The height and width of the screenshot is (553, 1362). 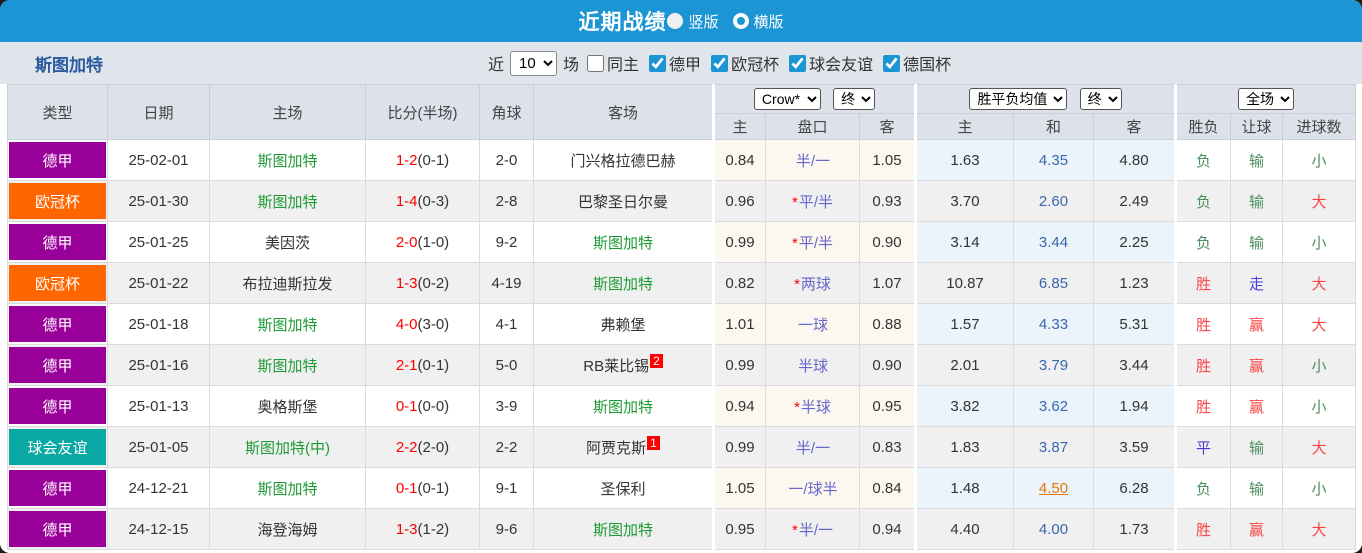 I want to click on asian-handicap: 一/球半, so click(x=812, y=488).